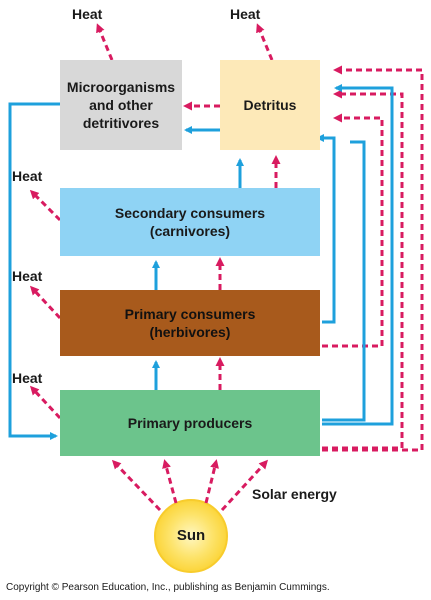 This screenshot has width=431, height=600. Describe the element at coordinates (45, 302) in the screenshot. I see `heat-arrow-primary-consumers` at that location.